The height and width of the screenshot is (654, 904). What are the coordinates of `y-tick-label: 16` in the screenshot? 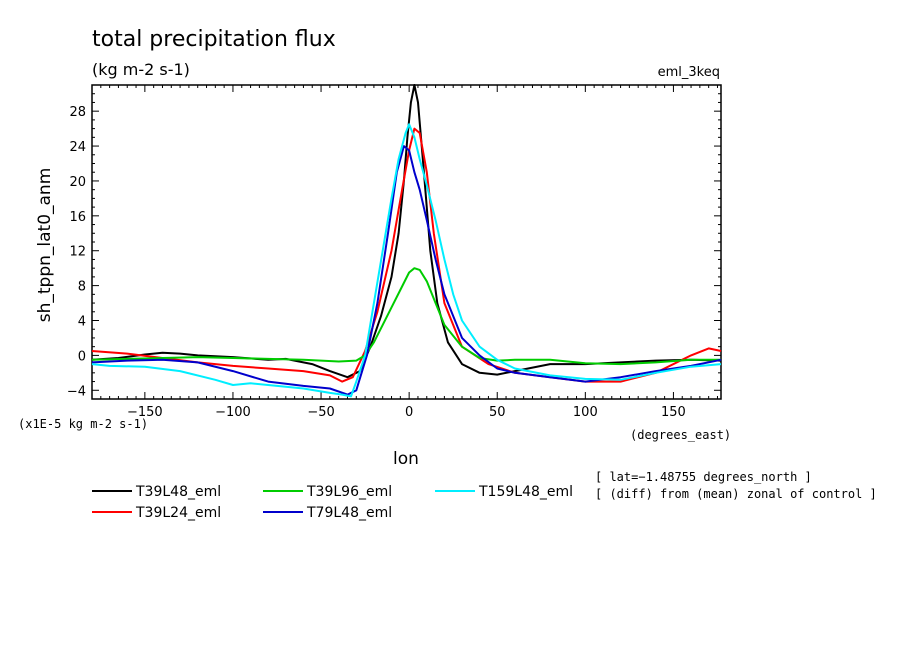 It's located at (77, 217).